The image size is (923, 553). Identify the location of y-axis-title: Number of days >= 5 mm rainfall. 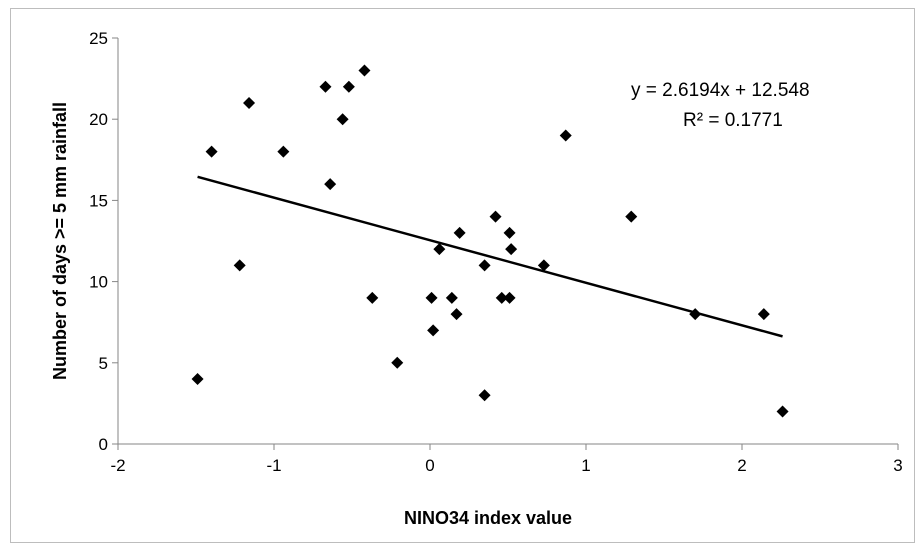
(60, 241).